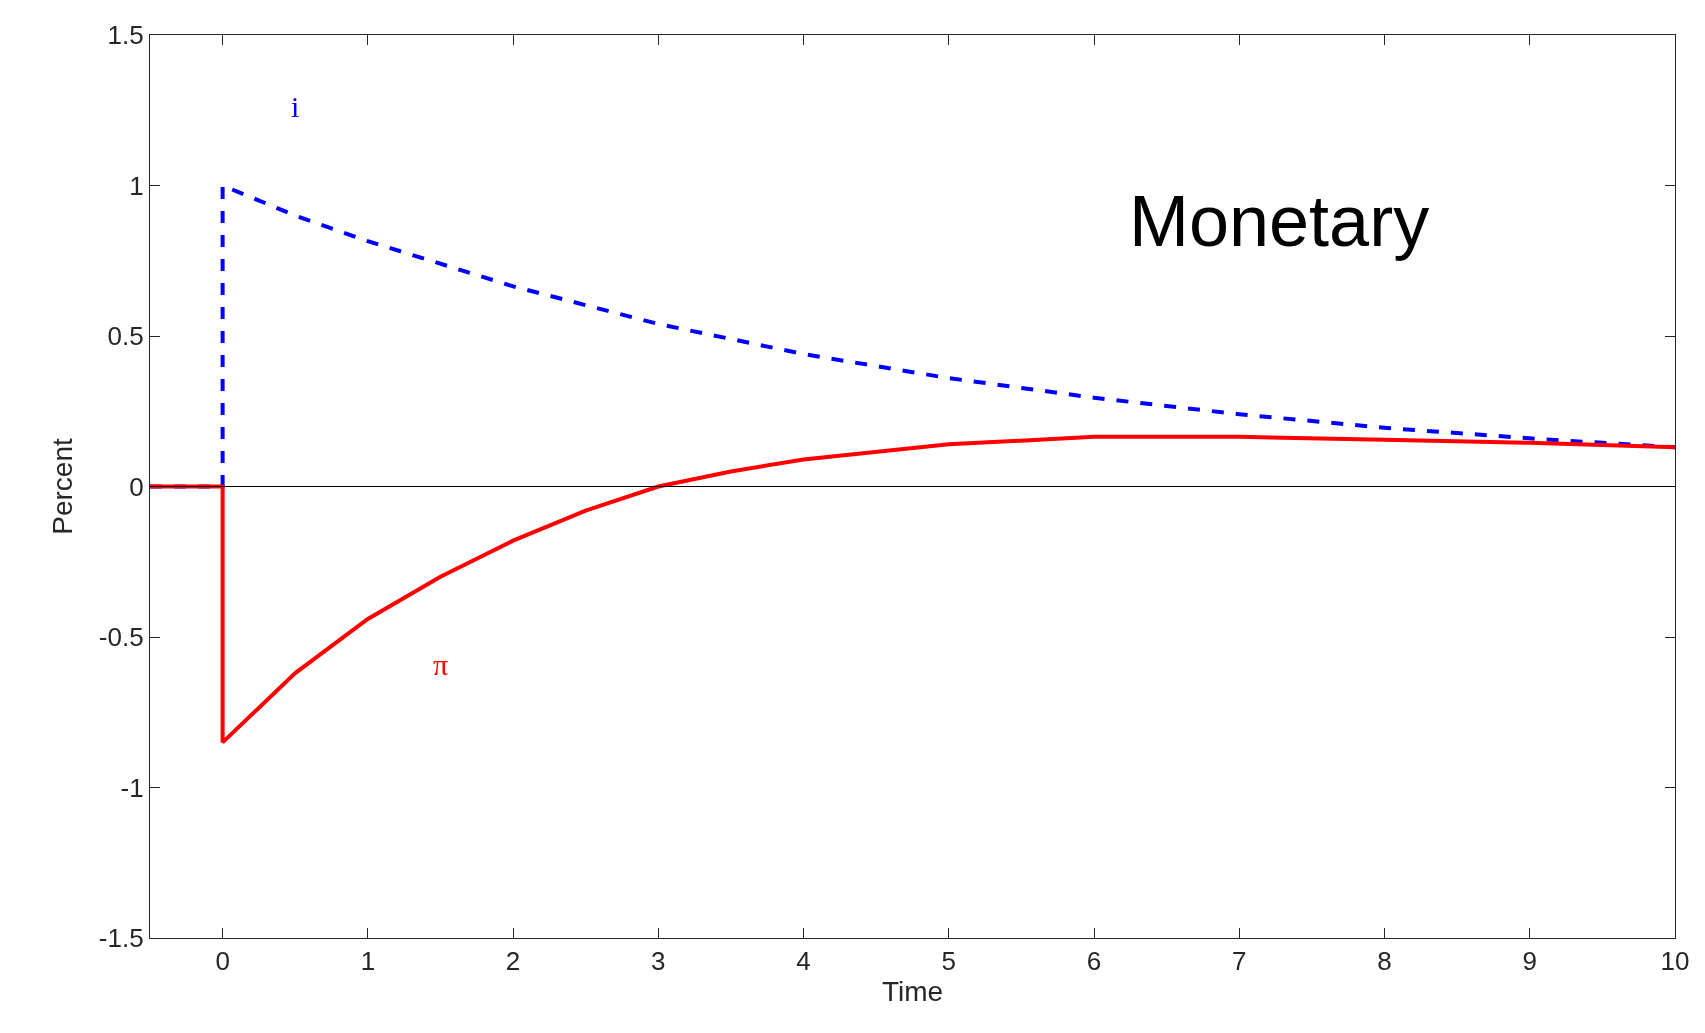 The height and width of the screenshot is (1033, 1705). I want to click on x-tick-label: 9, so click(1529, 961).